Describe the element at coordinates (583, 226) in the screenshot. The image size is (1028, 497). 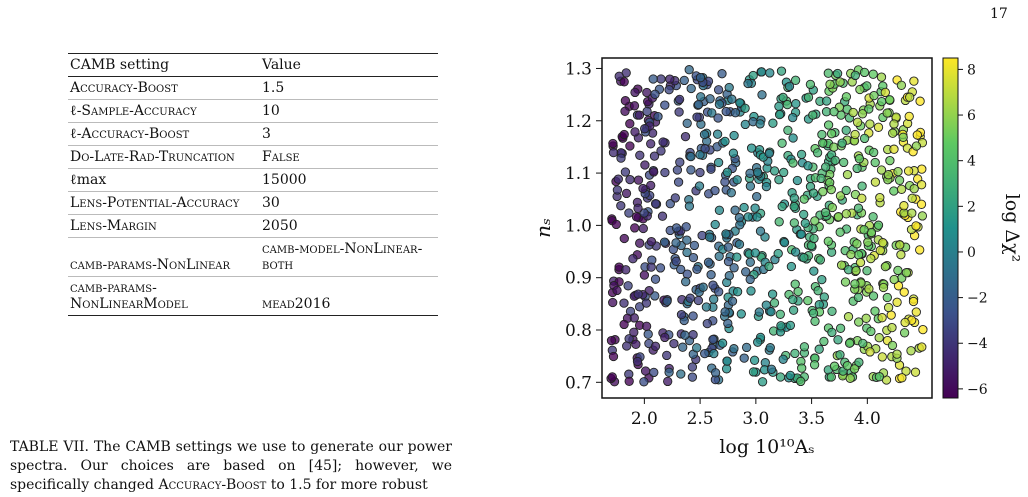
I see `y-axis: 0.7 0.8 0.9 1.0 1.1 1.2 1.3` at that location.